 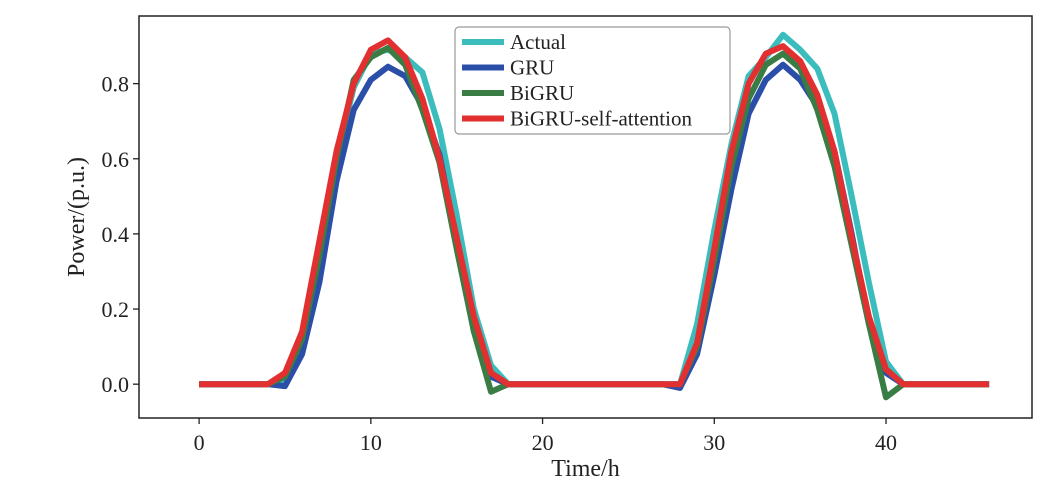 I want to click on y-tick-label: 0.4, so click(x=116, y=234).